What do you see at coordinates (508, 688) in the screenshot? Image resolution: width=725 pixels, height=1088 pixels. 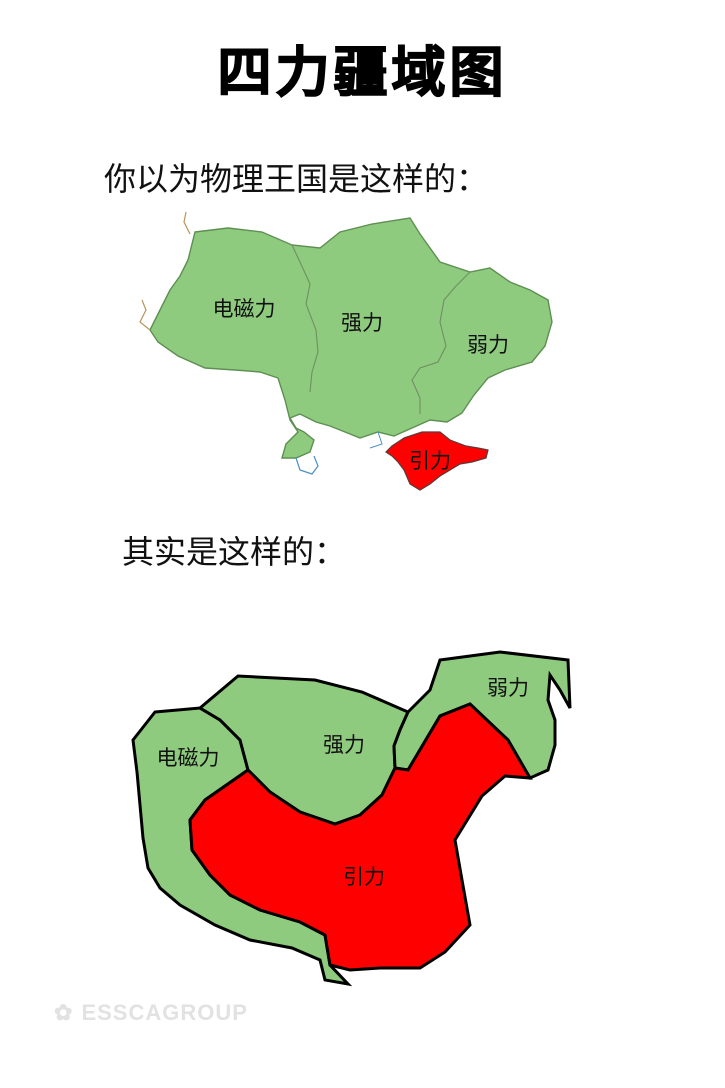 I see `map-bottom-label-weak: 弱力` at bounding box center [508, 688].